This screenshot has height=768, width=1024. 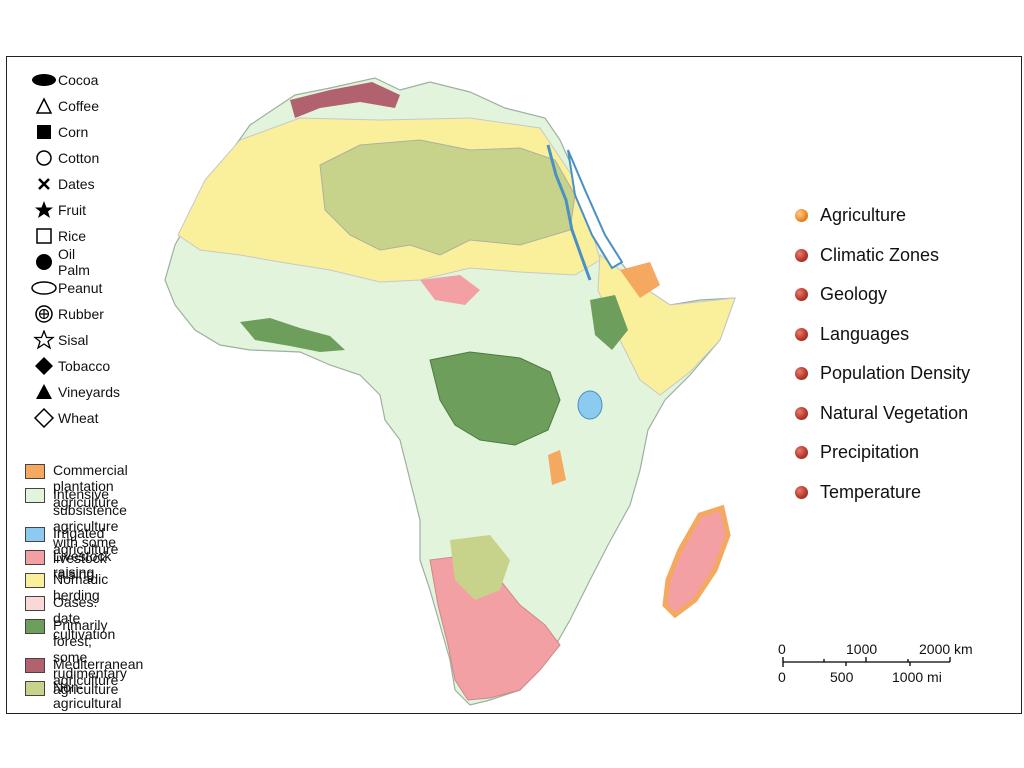 What do you see at coordinates (84, 618) in the screenshot?
I see `legend-label: Oases: date cultivation` at bounding box center [84, 618].